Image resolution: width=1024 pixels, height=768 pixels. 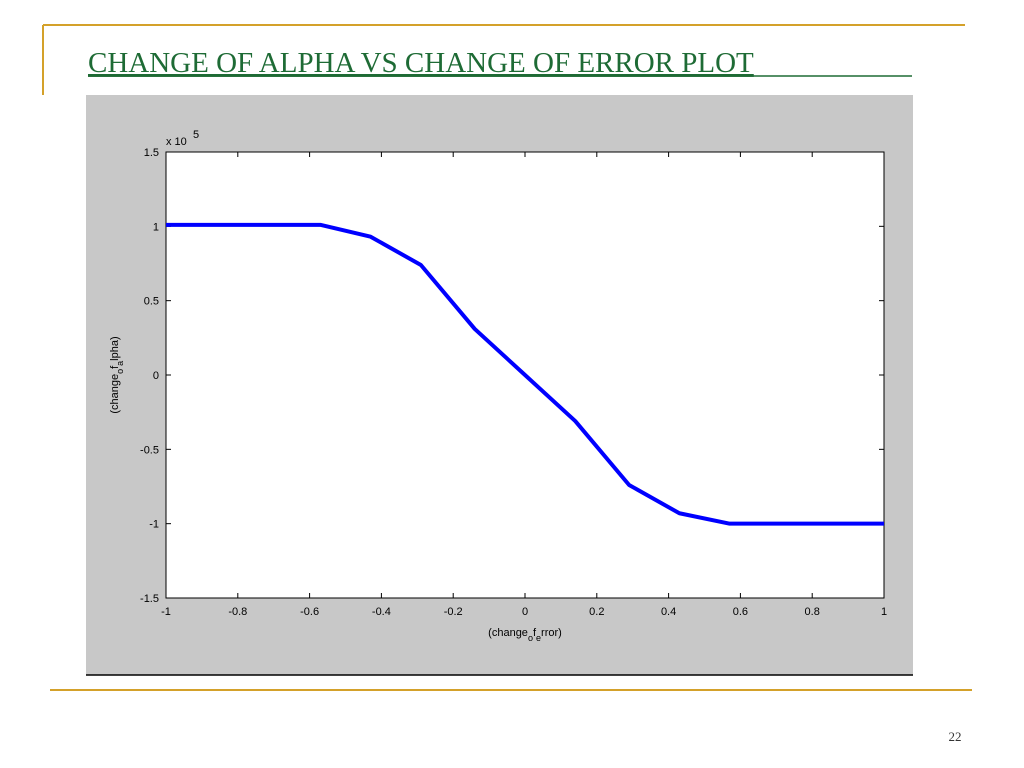 I want to click on x-axis-label: (changeoferror), so click(x=525, y=635).